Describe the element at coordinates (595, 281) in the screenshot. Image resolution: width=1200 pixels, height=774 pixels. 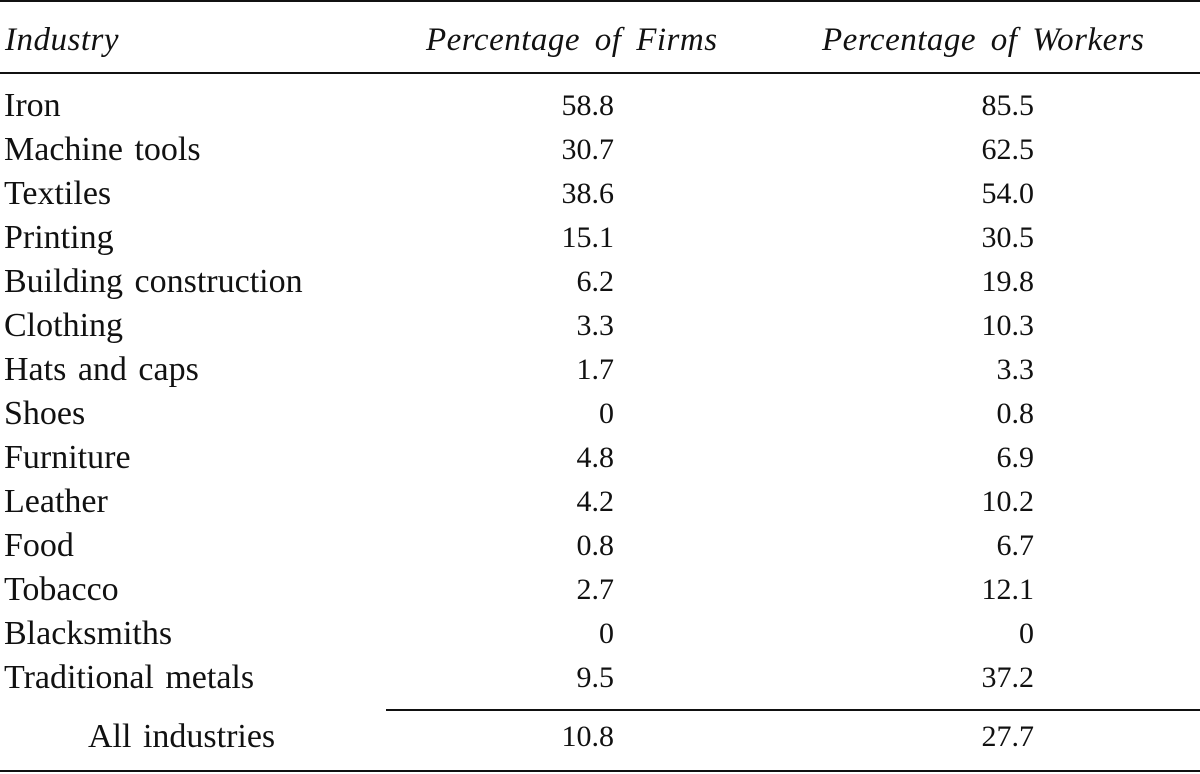
I see `firms-percentage: 6.2` at that location.